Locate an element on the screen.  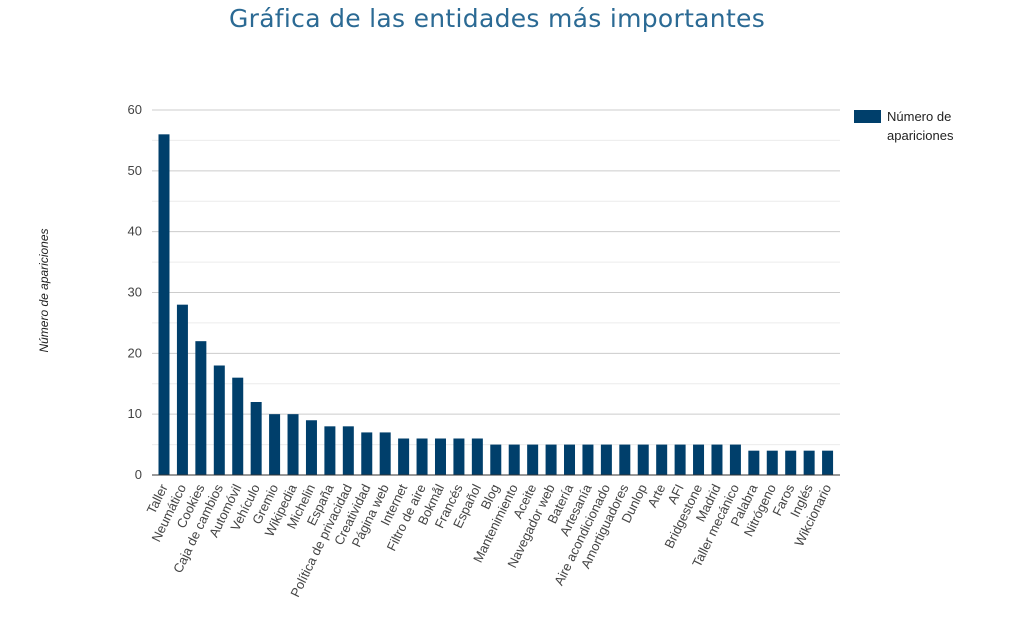
legend-swatch is located at coordinates (867, 116).